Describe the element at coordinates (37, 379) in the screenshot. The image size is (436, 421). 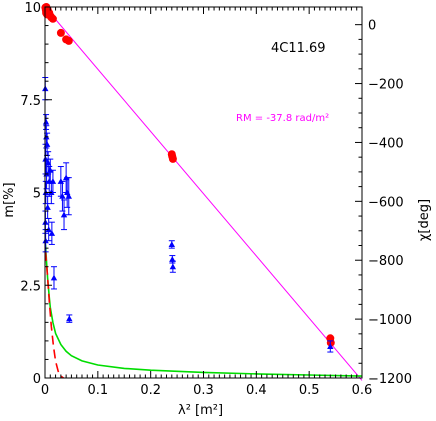
I see `y-tick-label: 0` at that location.